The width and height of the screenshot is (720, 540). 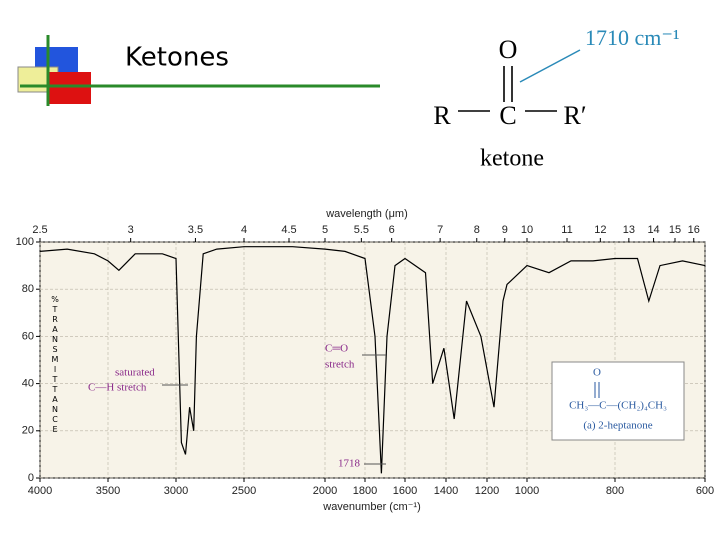 I want to click on x2-tick-label: 16, so click(x=694, y=230).